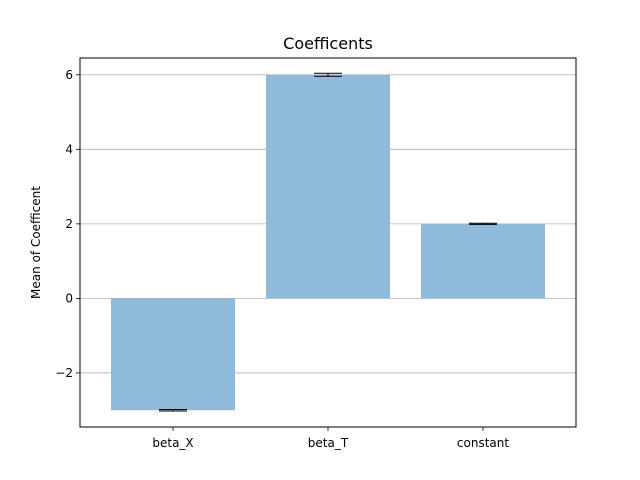 This screenshot has width=640, height=480. Describe the element at coordinates (483, 261) in the screenshot. I see `bar-constant` at that location.